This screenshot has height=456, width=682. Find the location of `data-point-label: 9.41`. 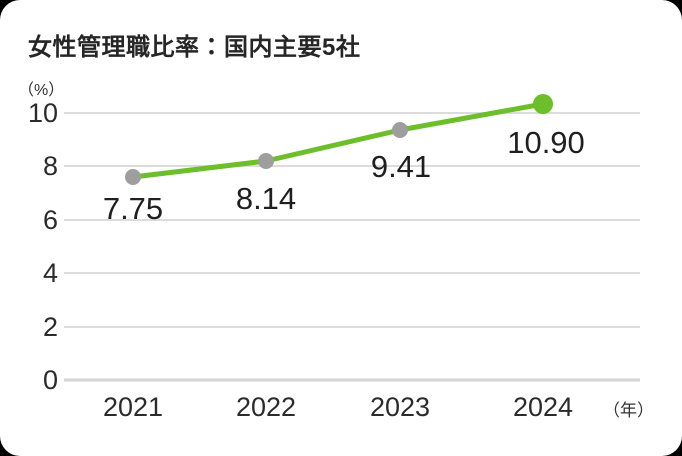

data-point-label: 9.41 is located at coordinates (401, 166).